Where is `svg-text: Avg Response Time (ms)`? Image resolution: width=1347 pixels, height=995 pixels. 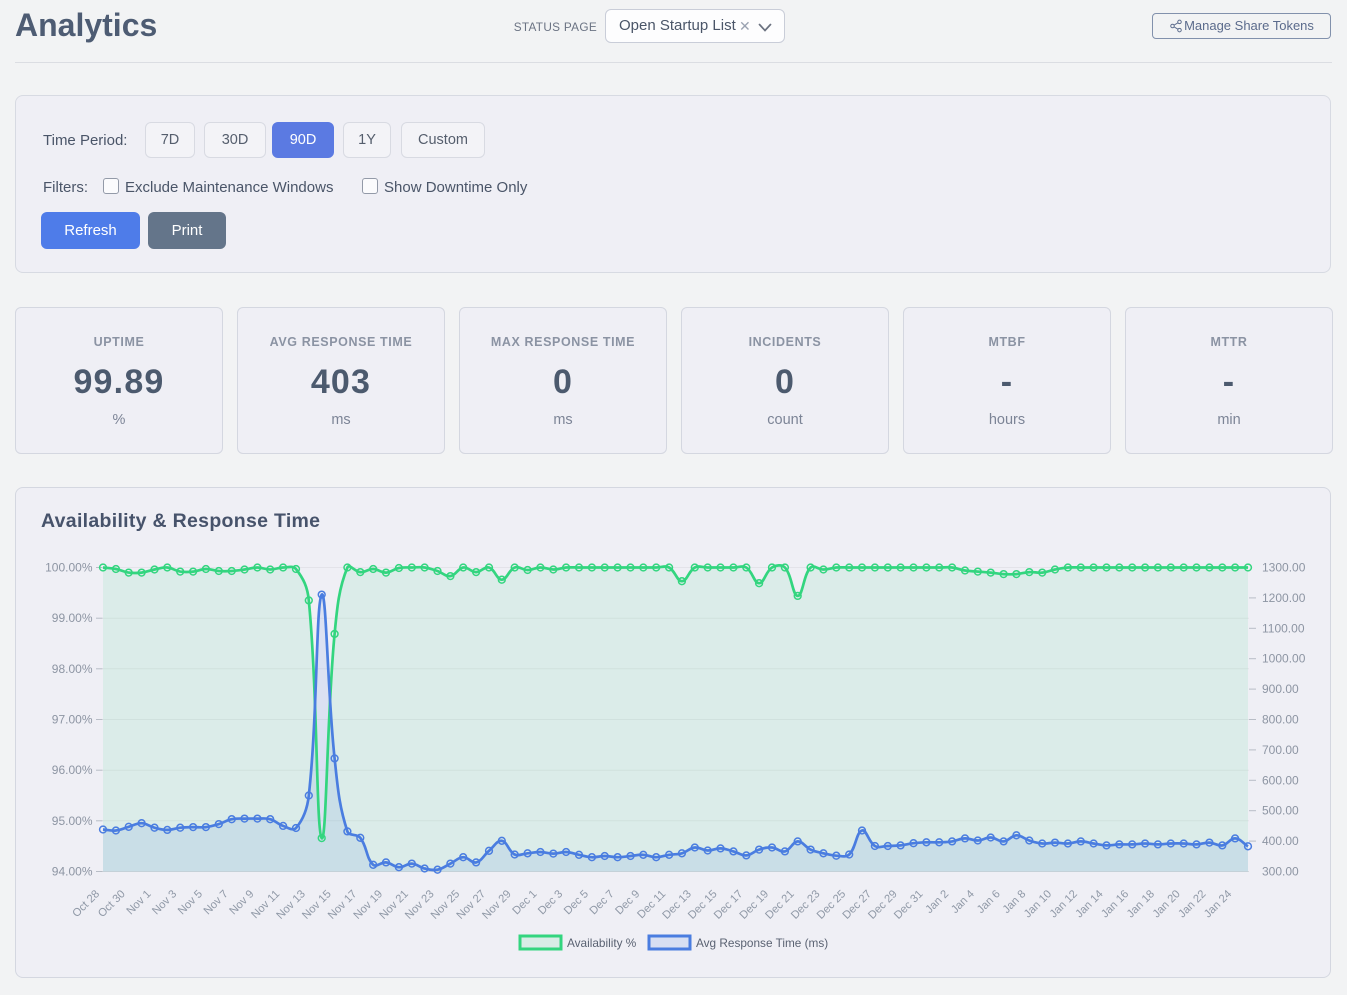
svg-text: Avg Response Time (ms) is located at coordinates (762, 943).